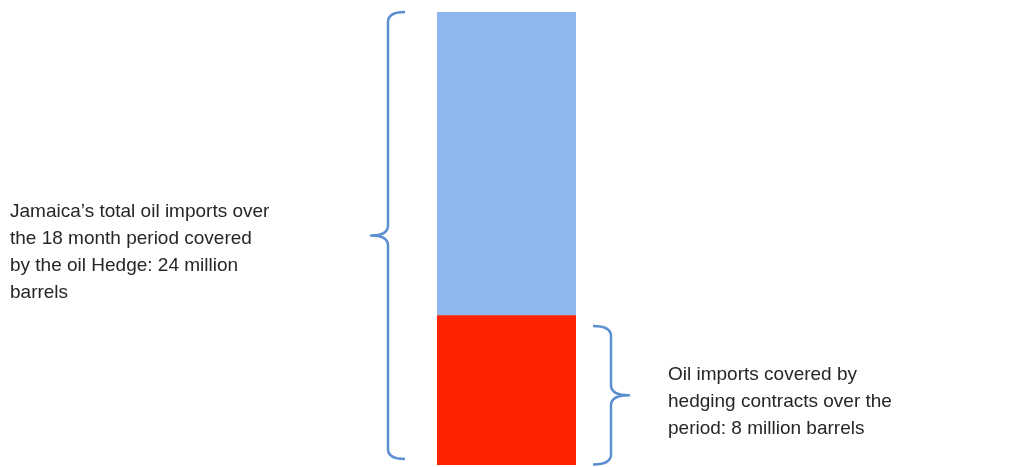  What do you see at coordinates (140, 251) in the screenshot?
I see `text: Jamaica’s total oil imports over the 18 month period covered by the oil Hedge: 24 million barrels` at bounding box center [140, 251].